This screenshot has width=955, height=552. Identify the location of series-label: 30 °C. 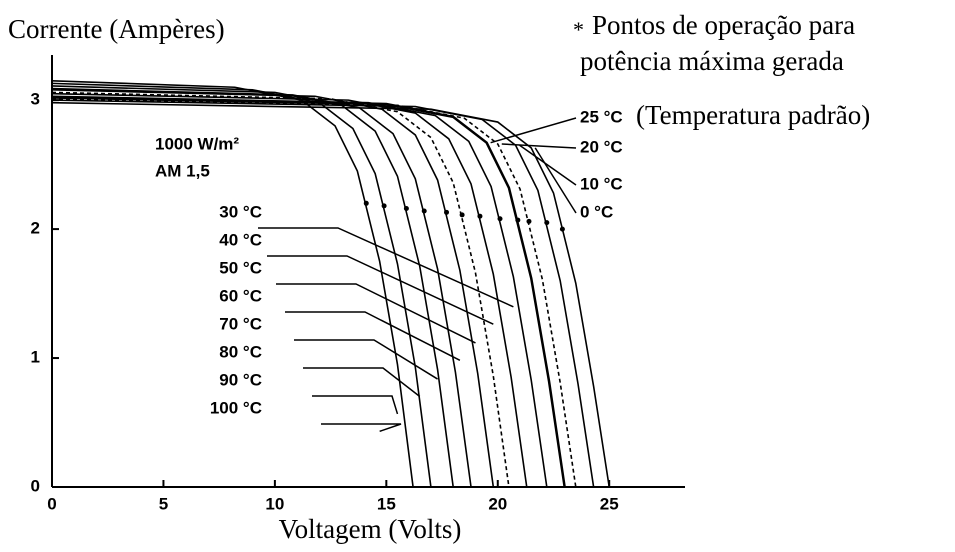
(240, 211).